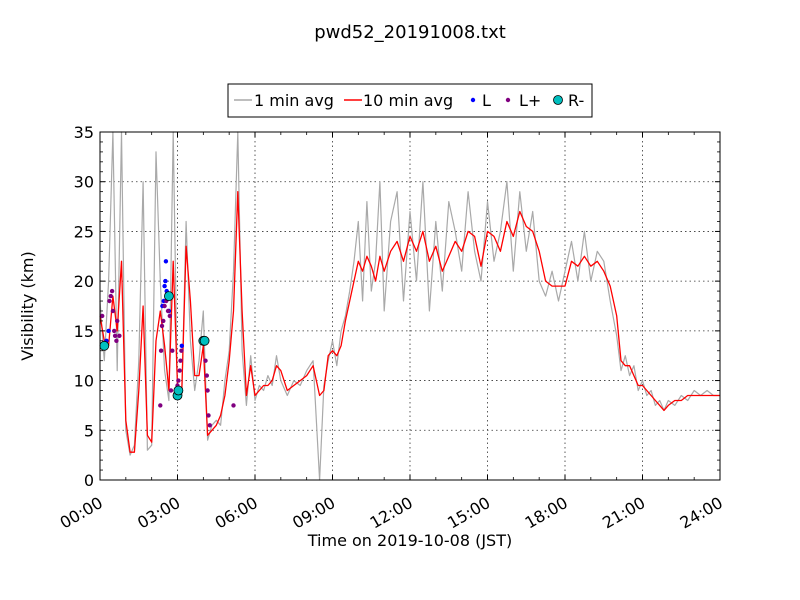  I want to click on x-tick-label: 24:00, so click(701, 513).